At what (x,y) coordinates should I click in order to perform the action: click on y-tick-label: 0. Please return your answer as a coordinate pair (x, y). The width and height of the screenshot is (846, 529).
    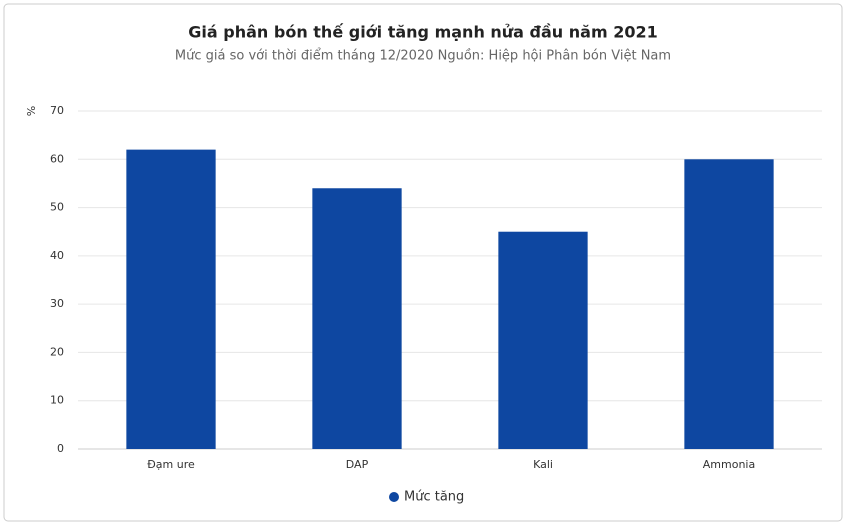
    Looking at the image, I should click on (60, 448).